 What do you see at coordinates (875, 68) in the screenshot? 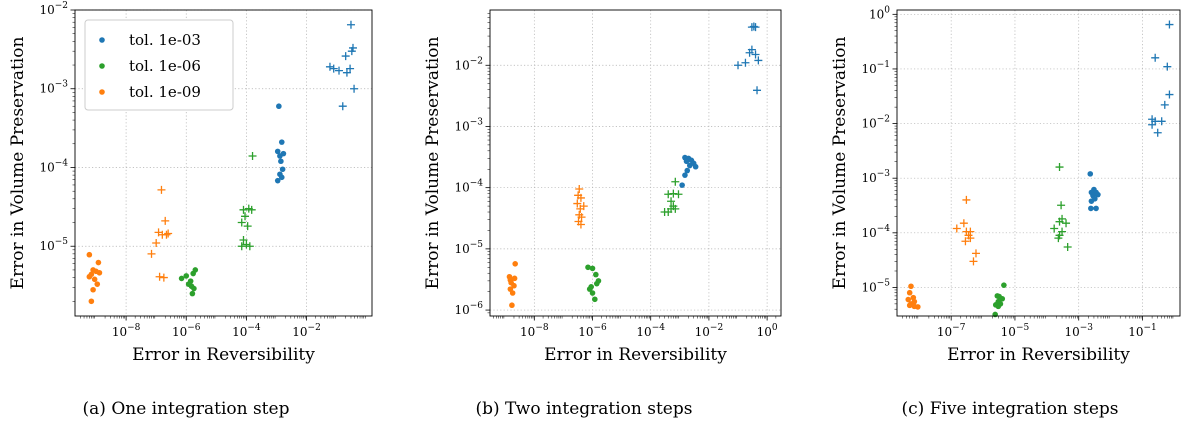
I see `y-tick-label: 10⁻¹` at bounding box center [875, 68].